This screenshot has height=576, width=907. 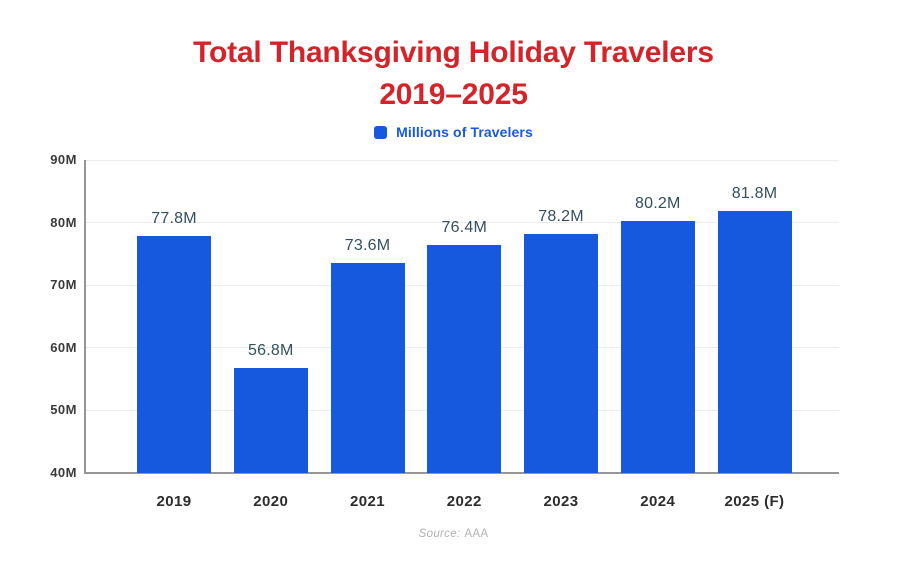 I want to click on chart-title-line2: 2019–2025, so click(x=453, y=94).